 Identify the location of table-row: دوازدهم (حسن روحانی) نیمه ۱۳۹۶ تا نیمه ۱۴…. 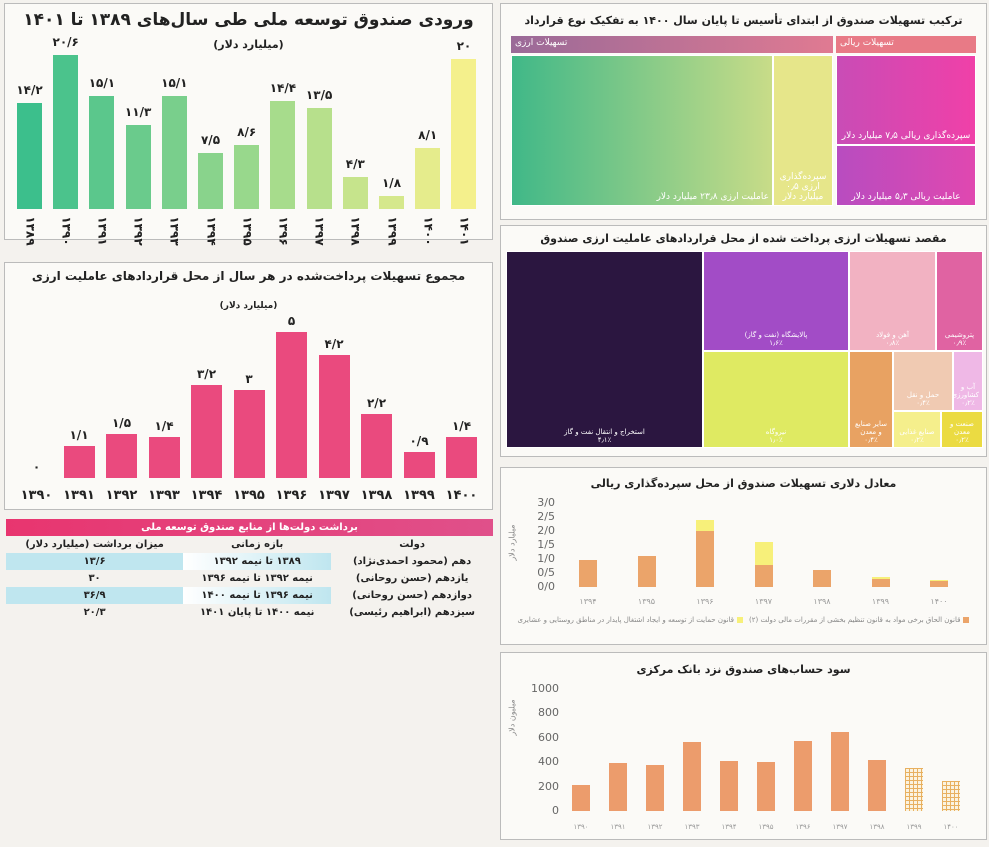
(249, 595).